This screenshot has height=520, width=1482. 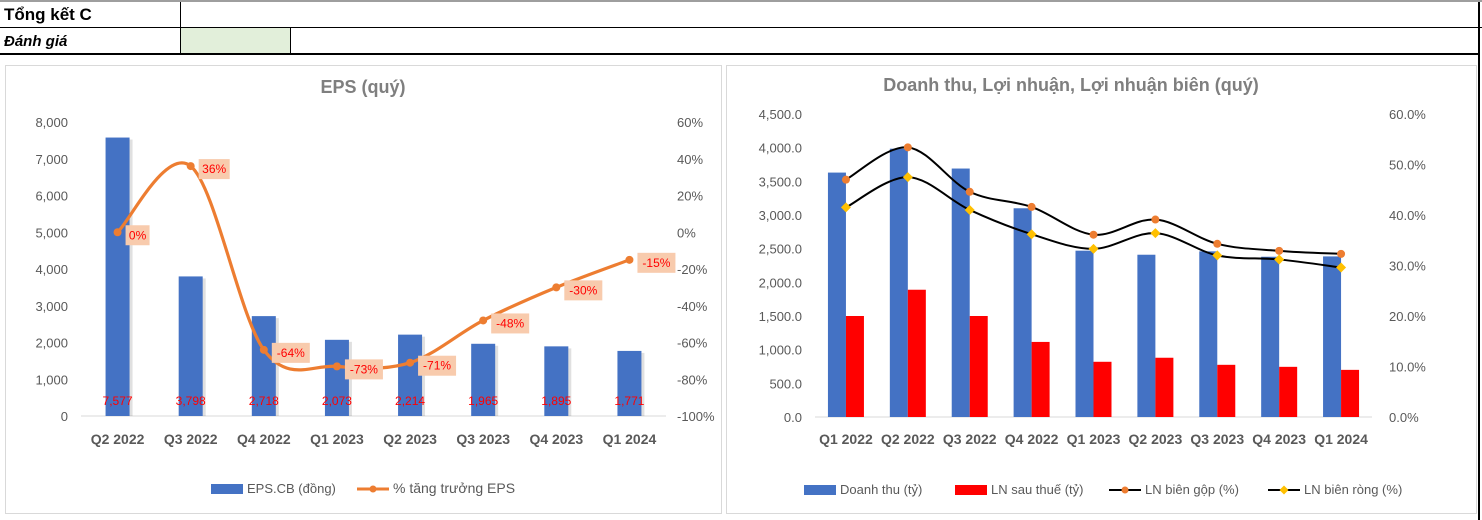 What do you see at coordinates (118, 401) in the screenshot?
I see `eps-bar-label: 7,577` at bounding box center [118, 401].